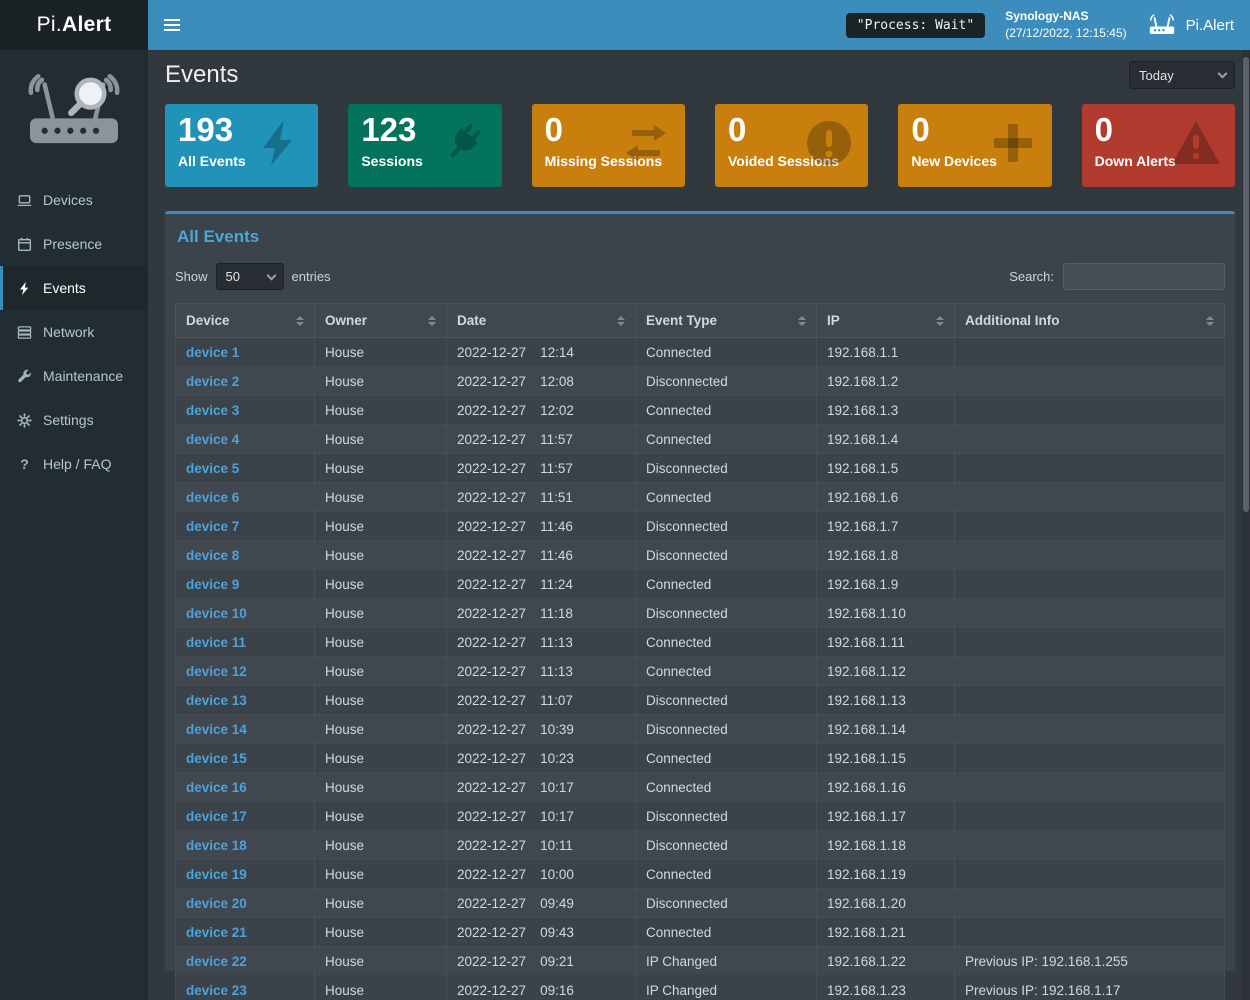 The width and height of the screenshot is (1250, 1000). Describe the element at coordinates (541, 642) in the screenshot. I see `date-cell: 2022-12-27 11:13` at that location.